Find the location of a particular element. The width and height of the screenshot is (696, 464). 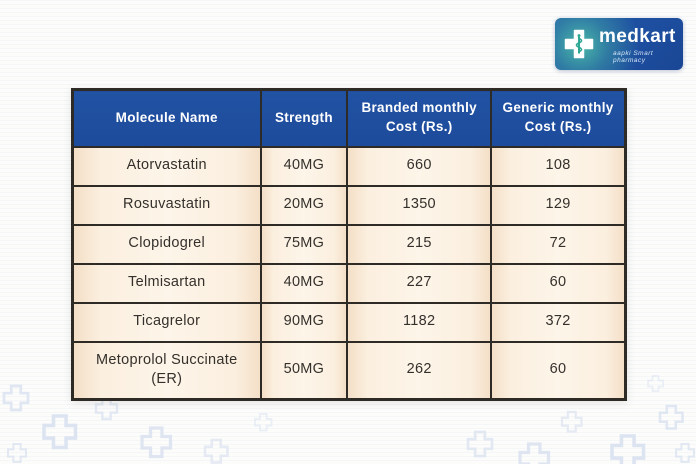

cell-branded-cost: 215 is located at coordinates (419, 244).